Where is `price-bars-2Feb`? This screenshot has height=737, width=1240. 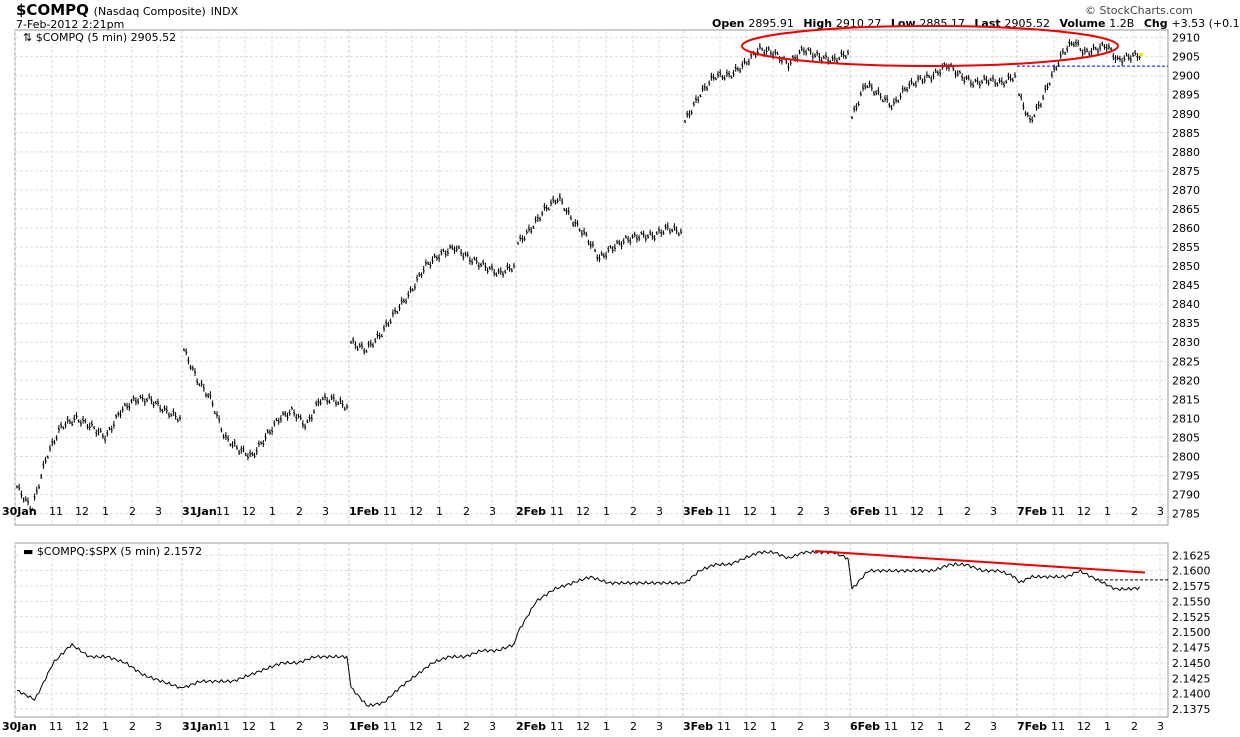 price-bars-2Feb is located at coordinates (599, 228).